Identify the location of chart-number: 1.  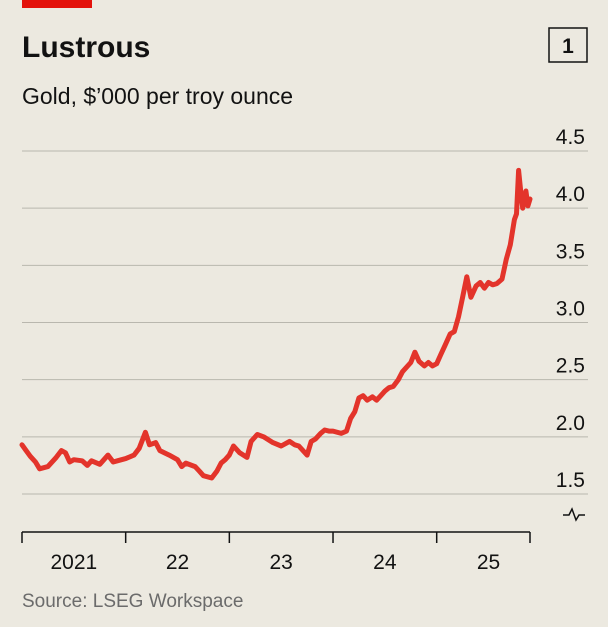
(568, 46).